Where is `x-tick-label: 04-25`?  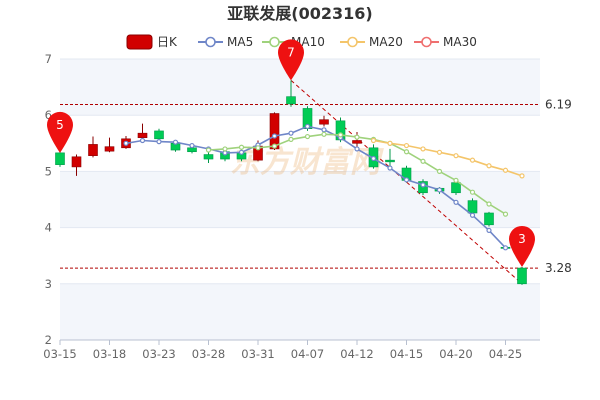
x-tick-label: 04-25 is located at coordinates (505, 354).